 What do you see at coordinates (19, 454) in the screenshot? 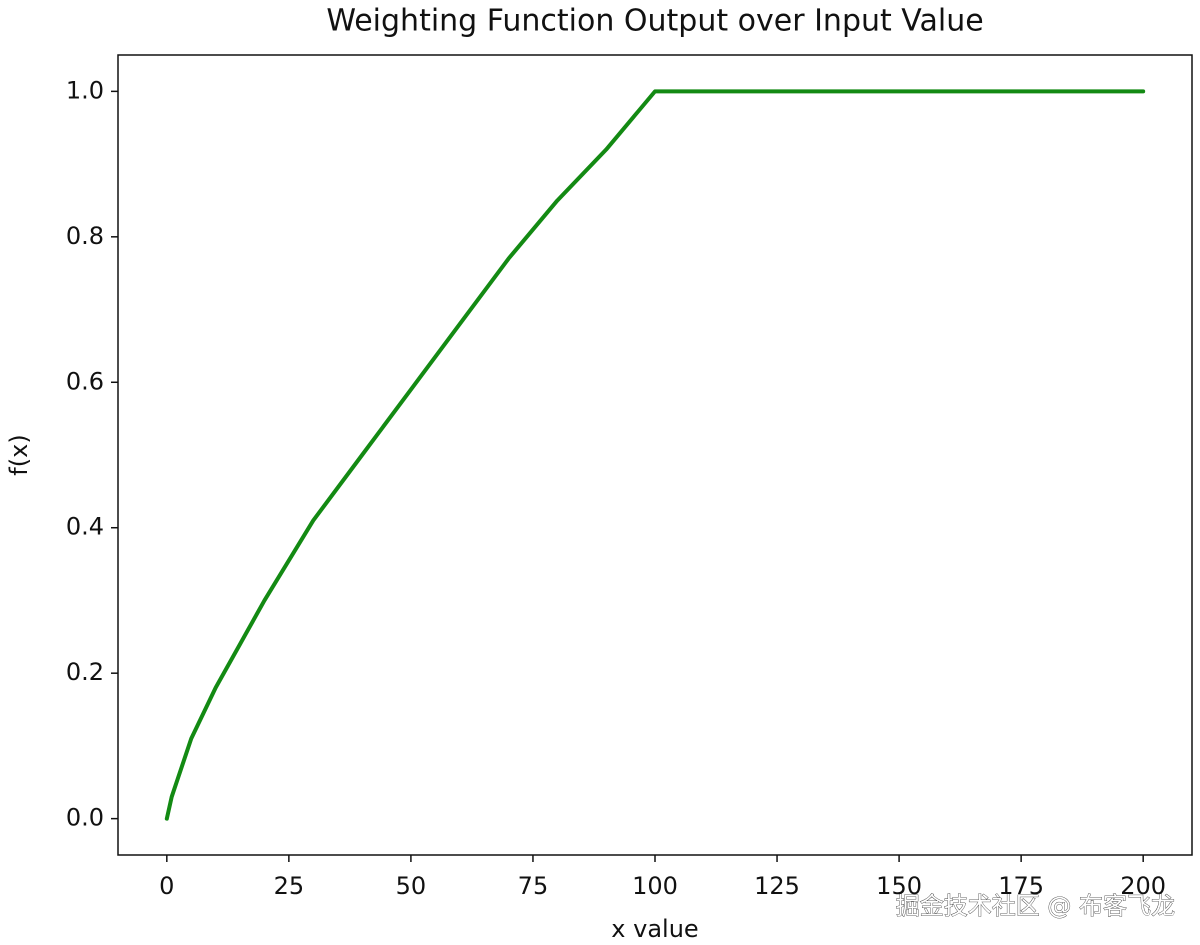
I see `y-axis-label: f(x)` at bounding box center [19, 454].